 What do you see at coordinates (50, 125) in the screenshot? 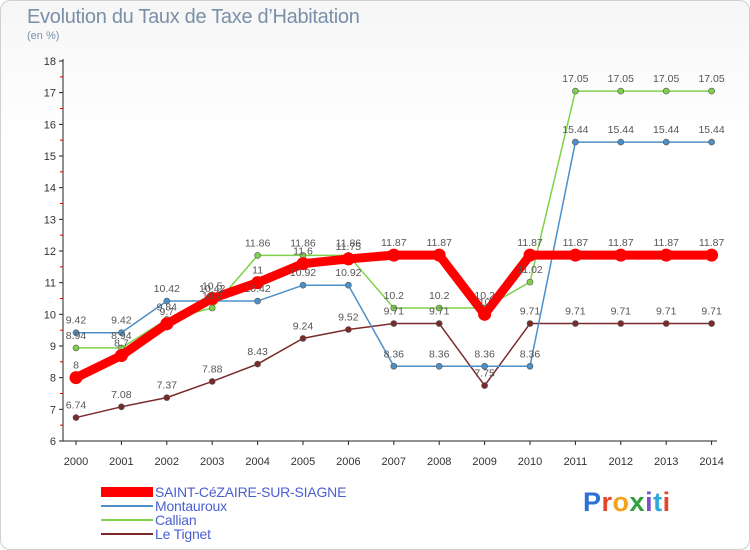
I see `y-tick-label: 16` at bounding box center [50, 125].